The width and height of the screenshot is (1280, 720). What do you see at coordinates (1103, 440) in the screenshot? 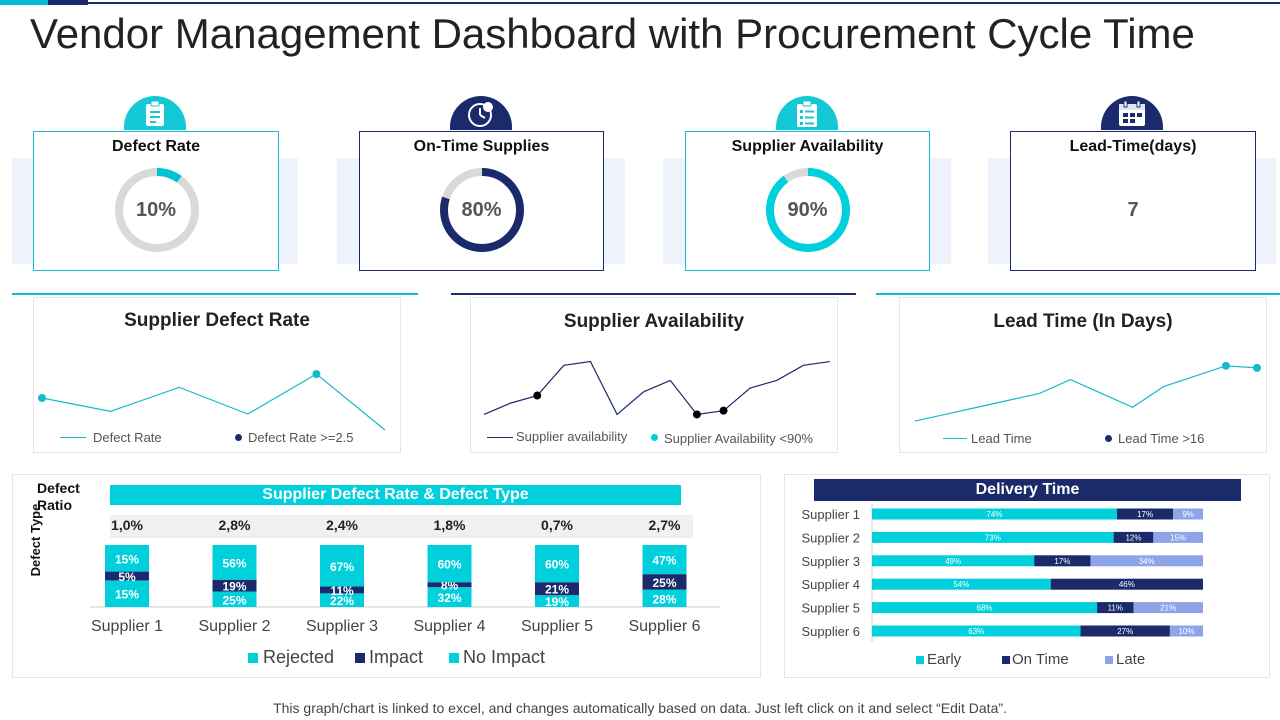
I see `legend: Lead Time Lead Time >16` at bounding box center [1103, 440].